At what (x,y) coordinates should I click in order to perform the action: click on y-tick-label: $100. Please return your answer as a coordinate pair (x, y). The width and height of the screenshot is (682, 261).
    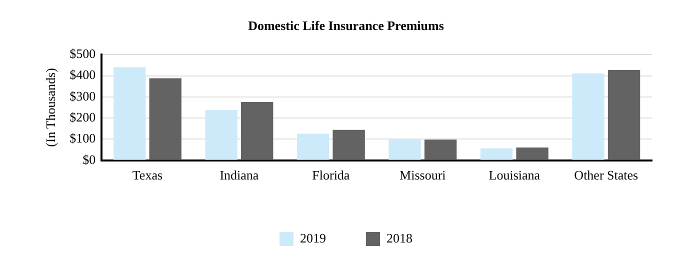
    Looking at the image, I should click on (83, 138).